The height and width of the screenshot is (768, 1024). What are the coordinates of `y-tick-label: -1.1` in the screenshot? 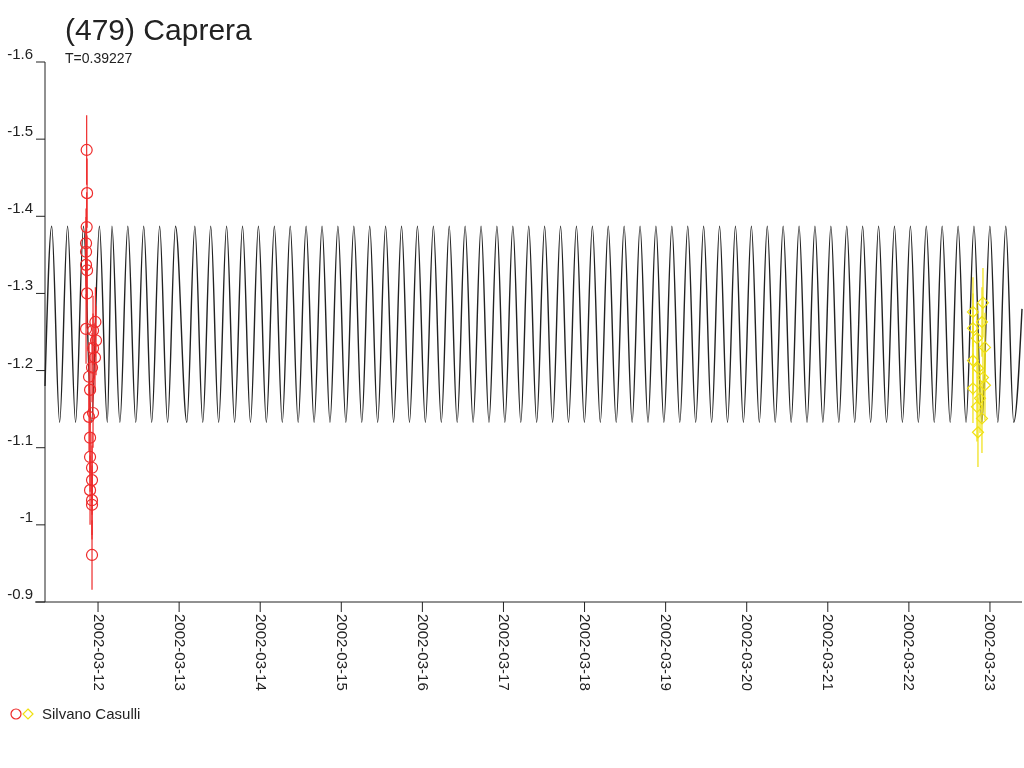 It's located at (20, 439).